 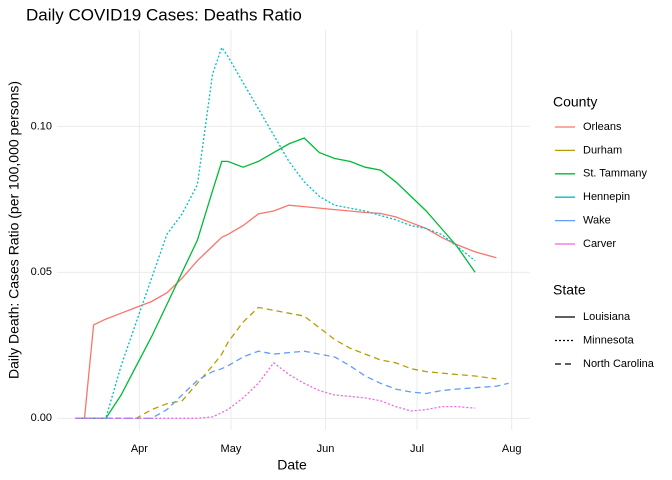 What do you see at coordinates (619, 364) in the screenshot?
I see `legend-label: North Carolina` at bounding box center [619, 364].